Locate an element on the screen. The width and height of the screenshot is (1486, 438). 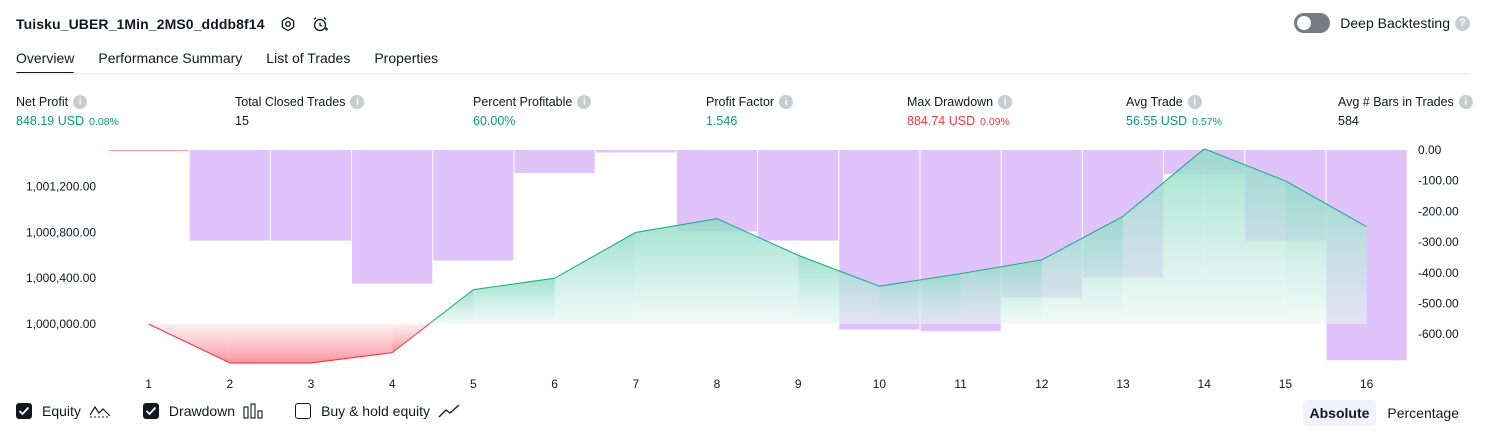
drawdown-tick-label: -600.00 is located at coordinates (1438, 334).